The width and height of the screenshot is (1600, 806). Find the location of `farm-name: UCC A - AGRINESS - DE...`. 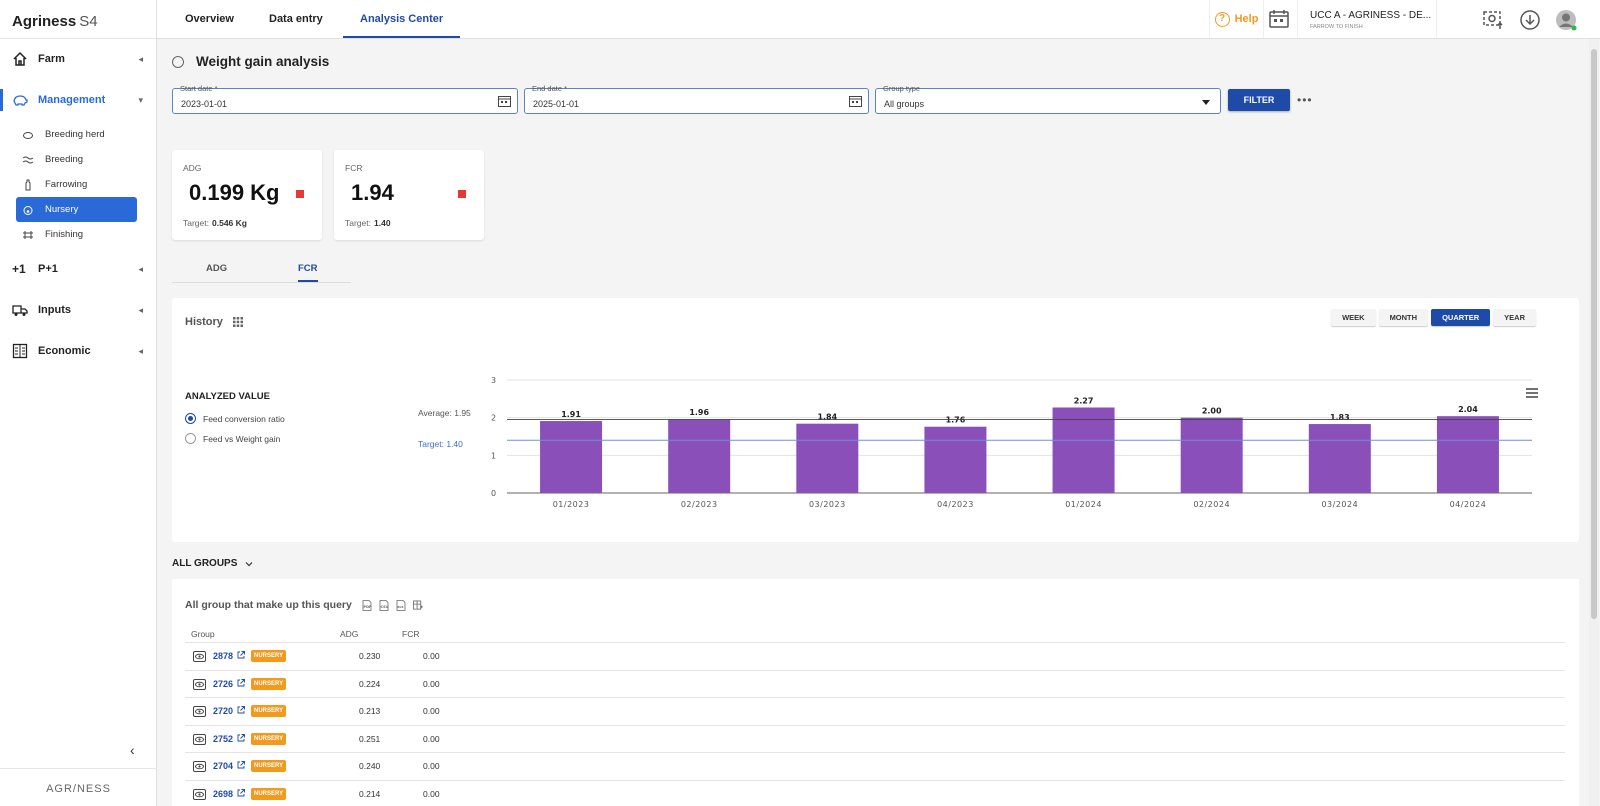

farm-name: UCC A - AGRINESS - DE... is located at coordinates (1371, 15).